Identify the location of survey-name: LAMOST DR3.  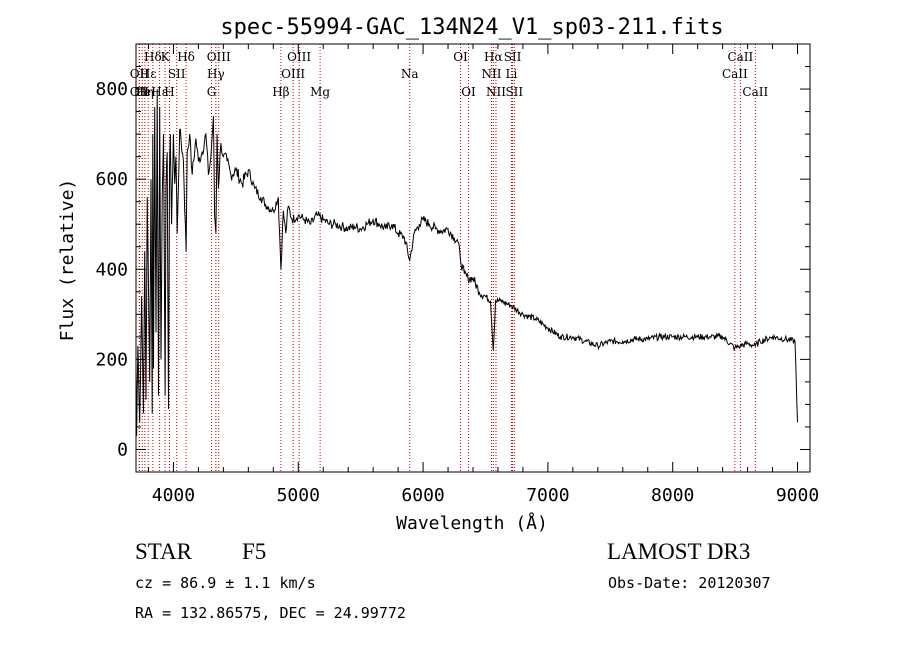
(679, 551).